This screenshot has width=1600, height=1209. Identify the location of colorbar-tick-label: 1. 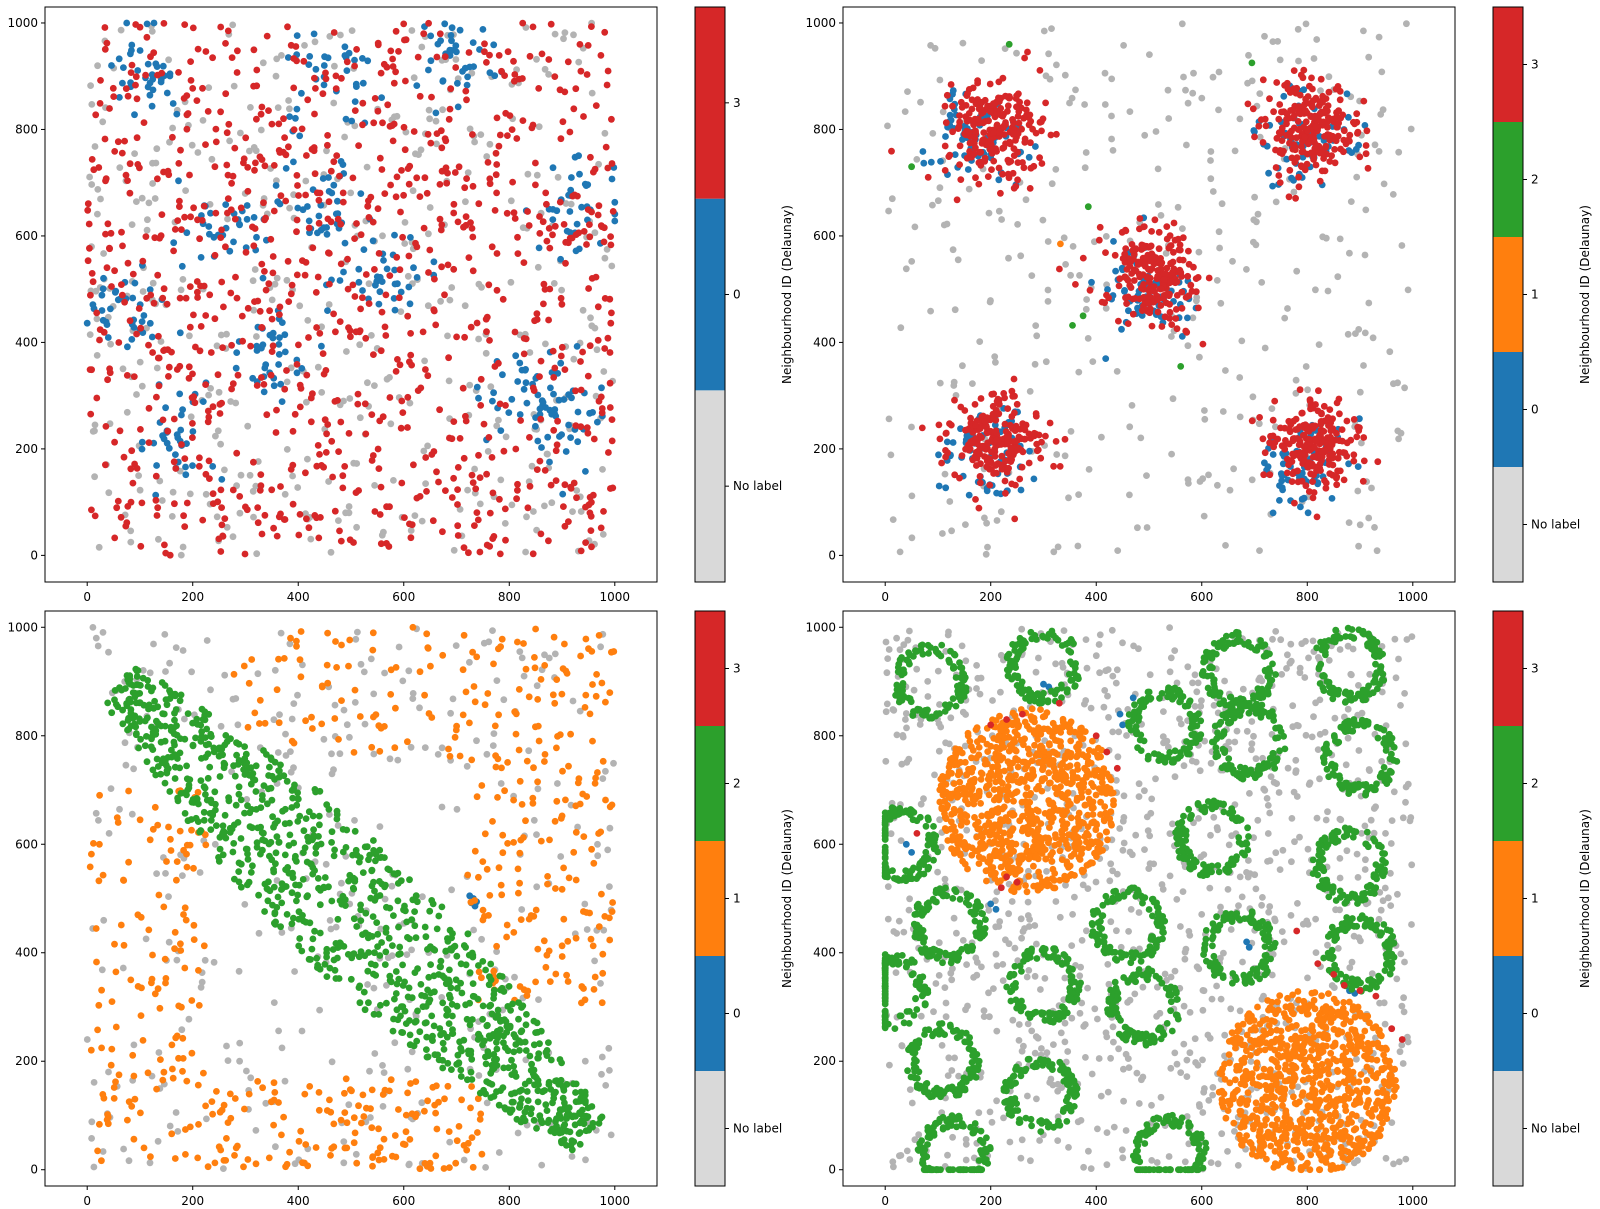
(1535, 295).